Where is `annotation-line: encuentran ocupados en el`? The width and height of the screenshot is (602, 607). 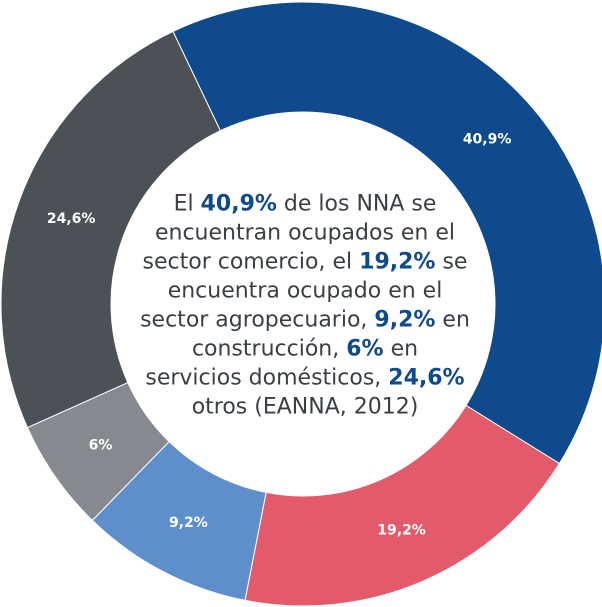
annotation-line: encuentran ocupados en el is located at coordinates (305, 233).